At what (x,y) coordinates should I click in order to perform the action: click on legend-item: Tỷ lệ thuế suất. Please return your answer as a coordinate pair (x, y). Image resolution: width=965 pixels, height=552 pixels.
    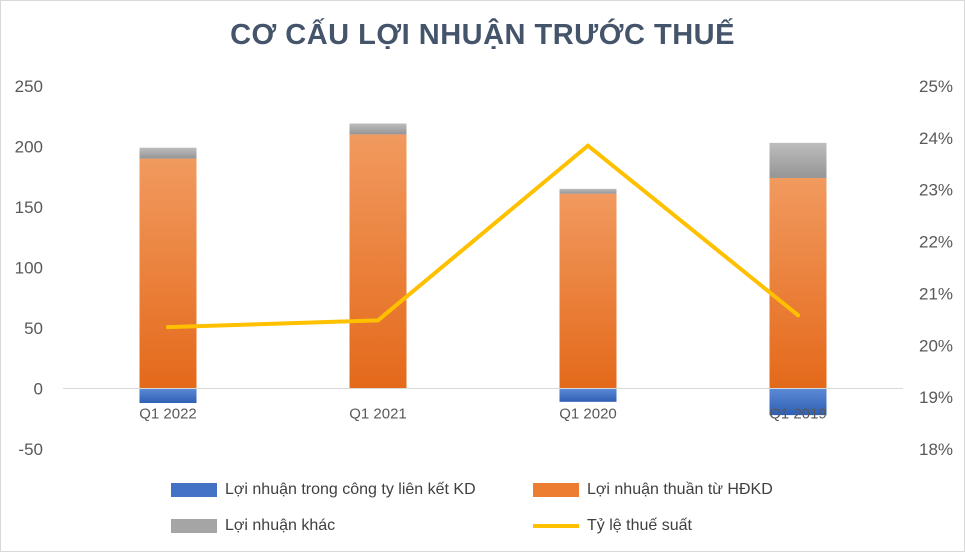
    Looking at the image, I should click on (662, 526).